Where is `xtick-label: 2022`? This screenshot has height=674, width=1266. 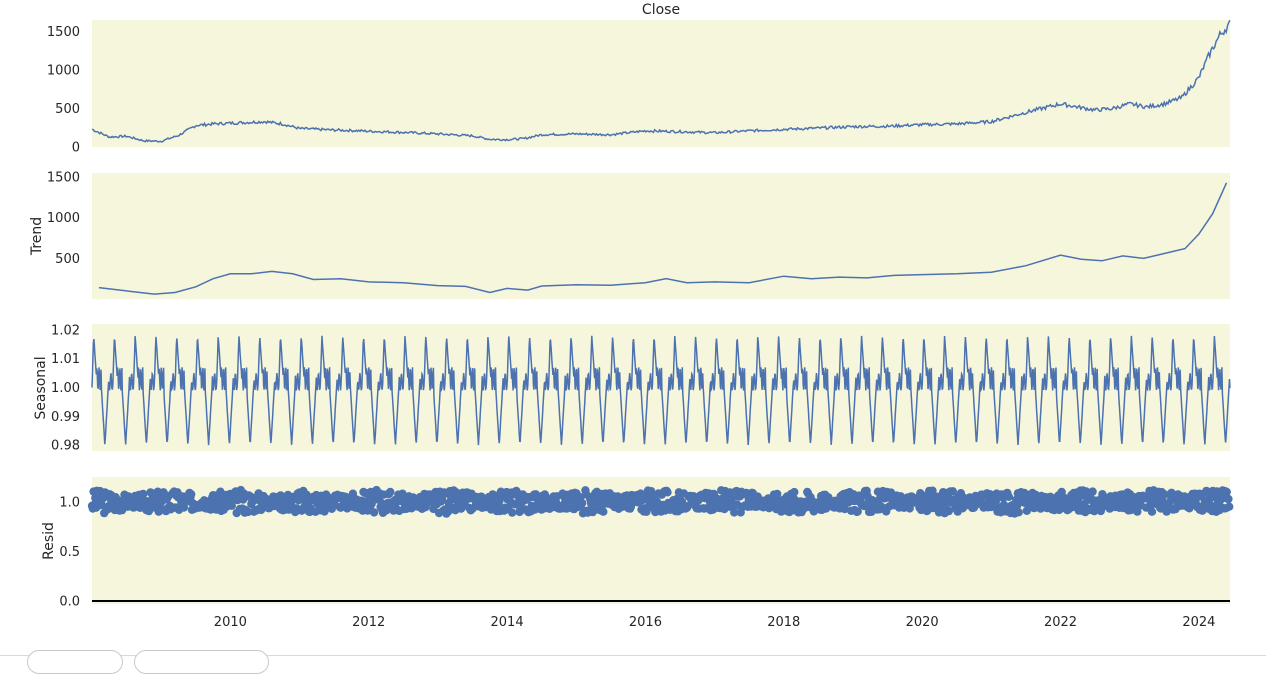
xtick-label: 2022 is located at coordinates (1060, 622).